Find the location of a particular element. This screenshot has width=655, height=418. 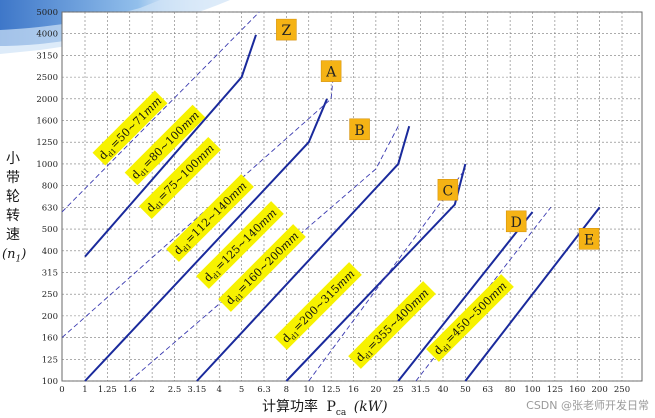

svg-text: C is located at coordinates (448, 191).